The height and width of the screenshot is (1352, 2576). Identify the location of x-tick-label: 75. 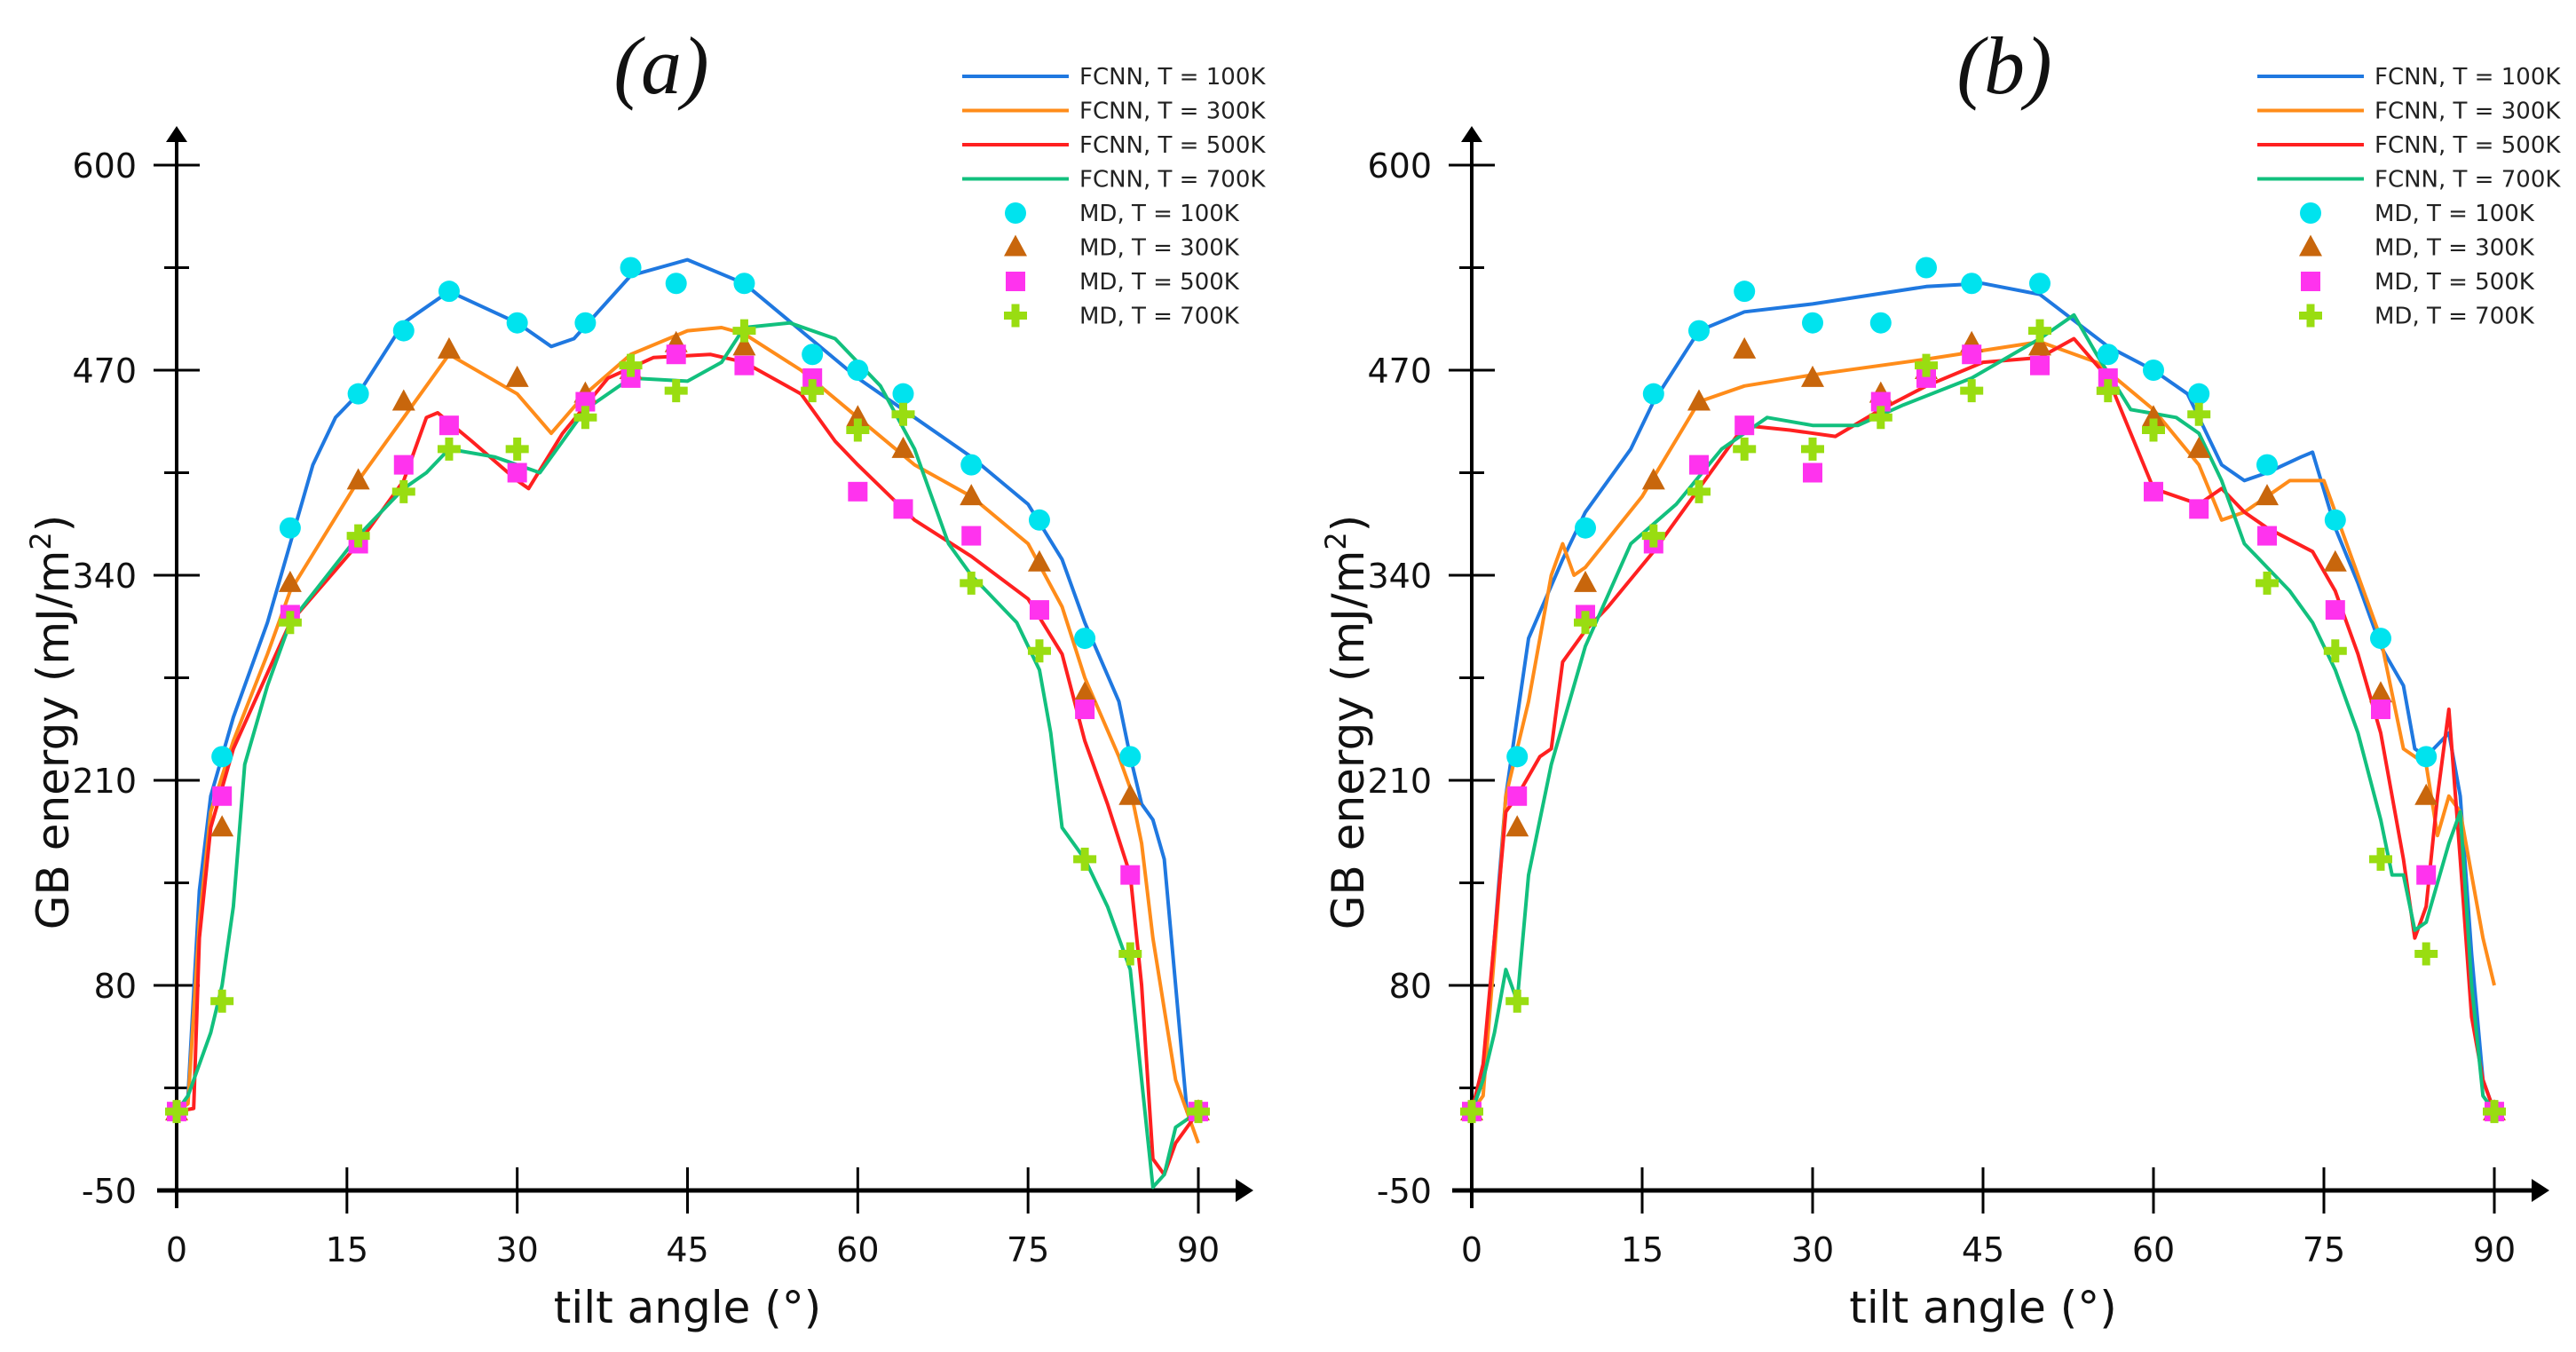
(2324, 1249).